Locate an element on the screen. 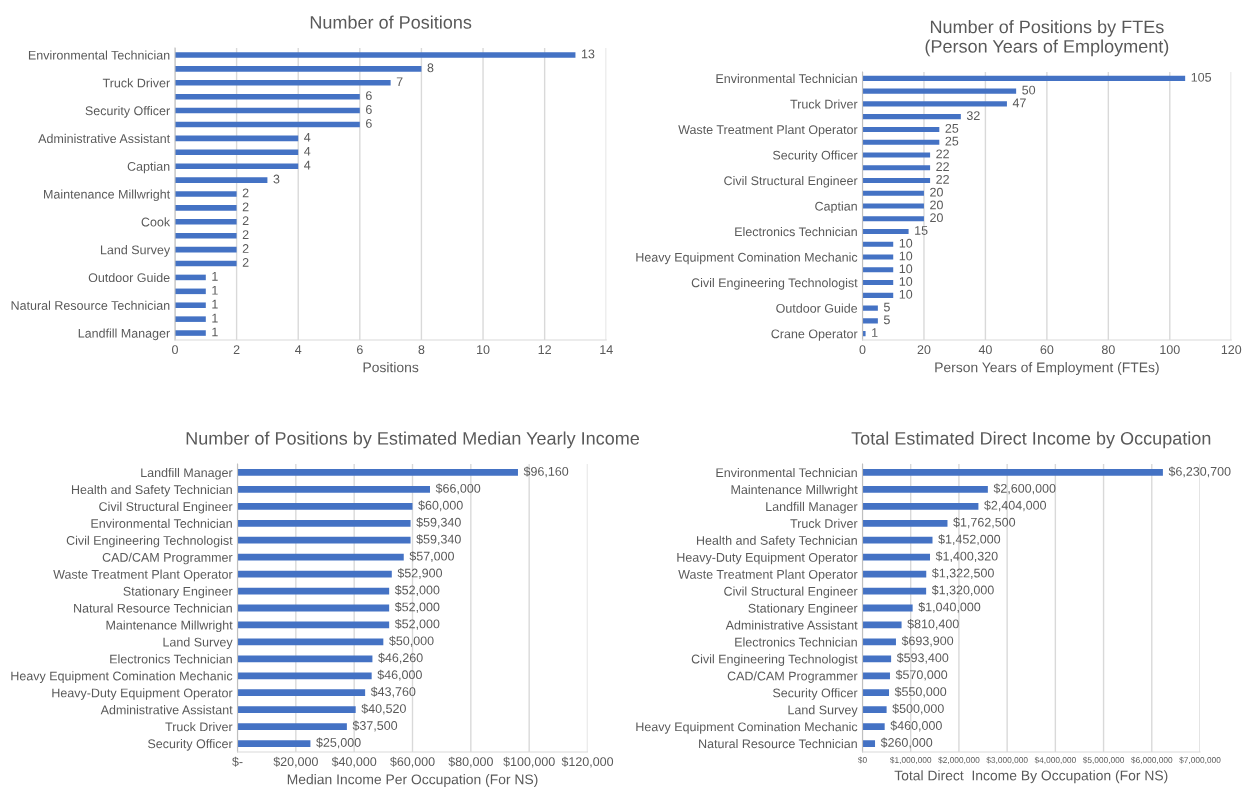 The height and width of the screenshot is (800, 1250). x-tick-label: 8 is located at coordinates (421, 350).